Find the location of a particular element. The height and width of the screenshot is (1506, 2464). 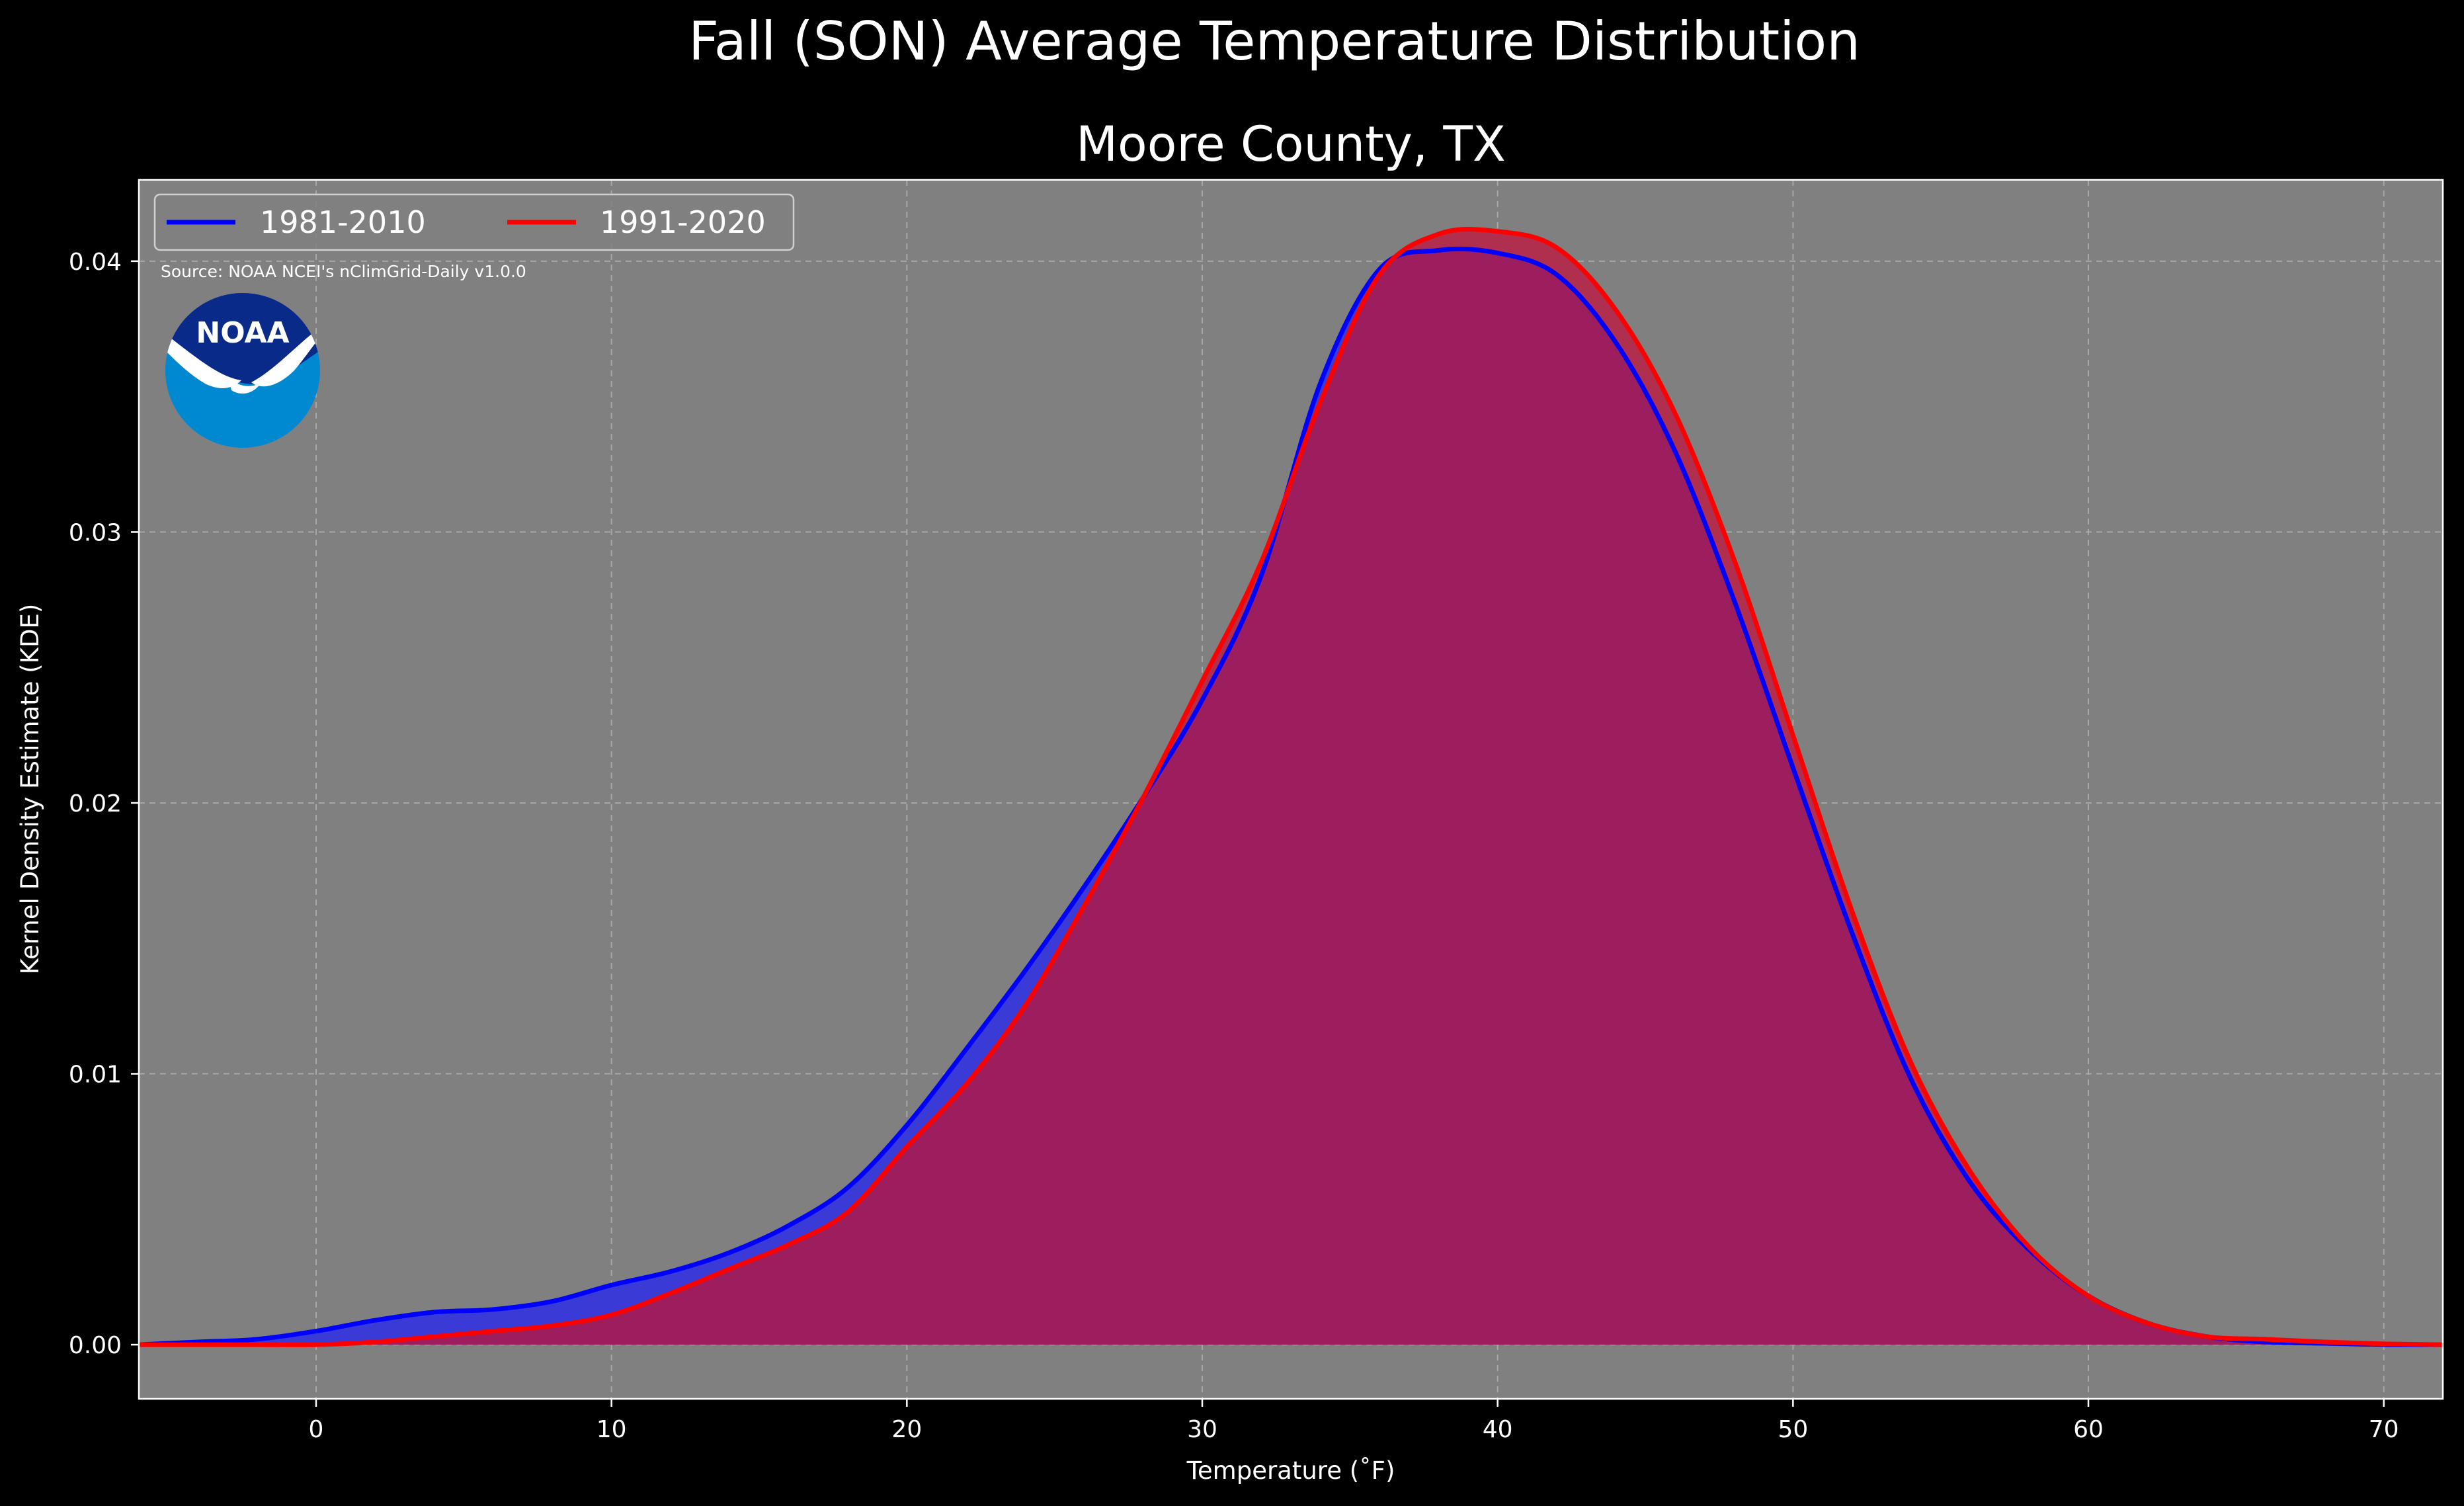

x-tick-label-4: 40 is located at coordinates (1498, 1429).